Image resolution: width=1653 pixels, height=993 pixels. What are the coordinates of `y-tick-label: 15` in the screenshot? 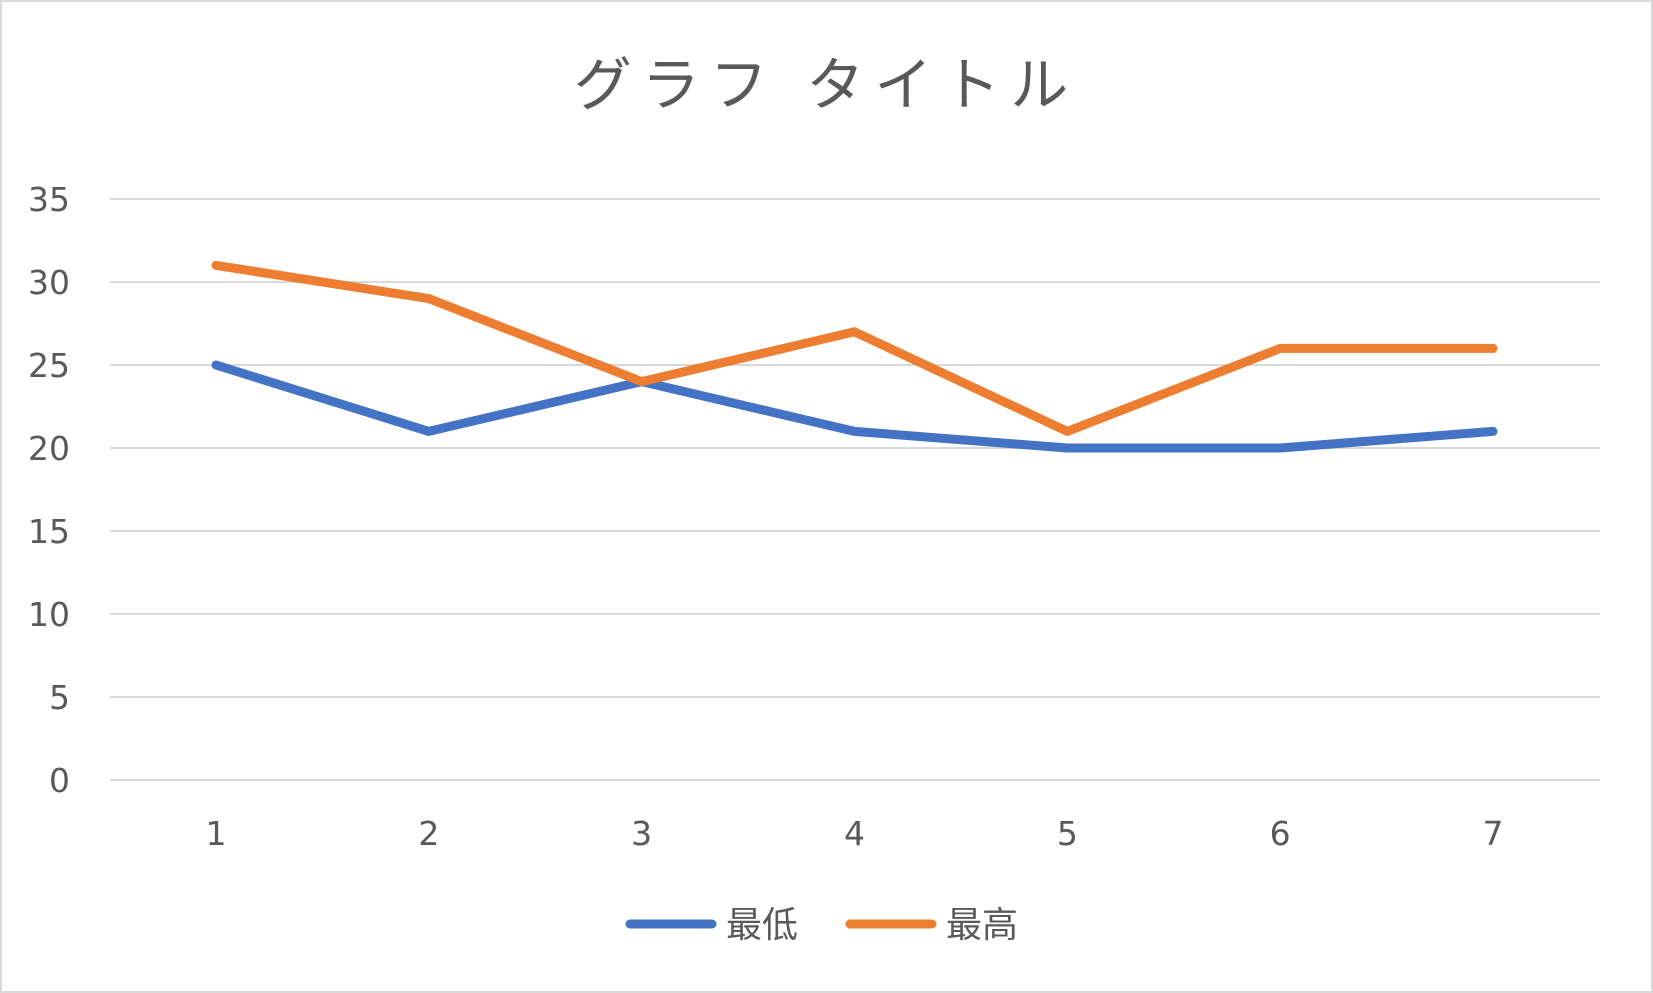 It's located at (49, 531).